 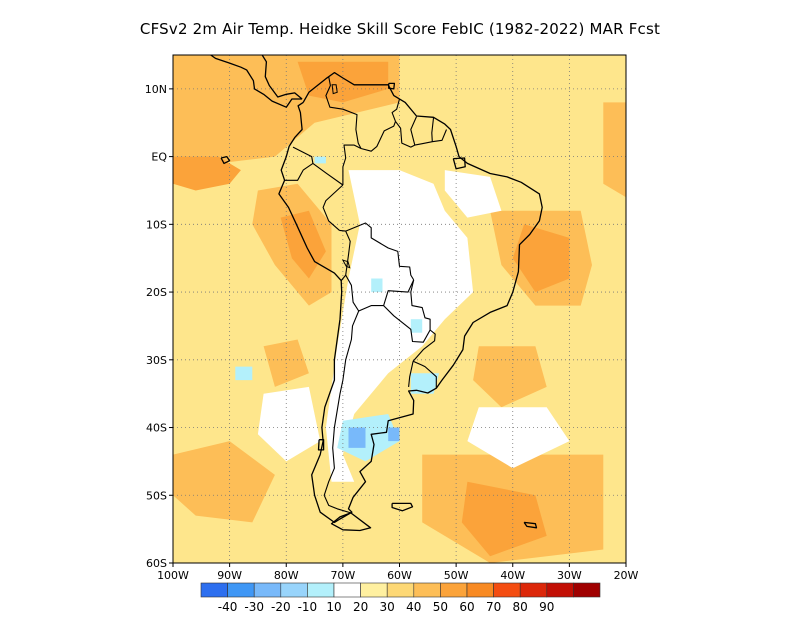 What do you see at coordinates (286, 575) in the screenshot?
I see `lon-tick-label: 80W` at bounding box center [286, 575].